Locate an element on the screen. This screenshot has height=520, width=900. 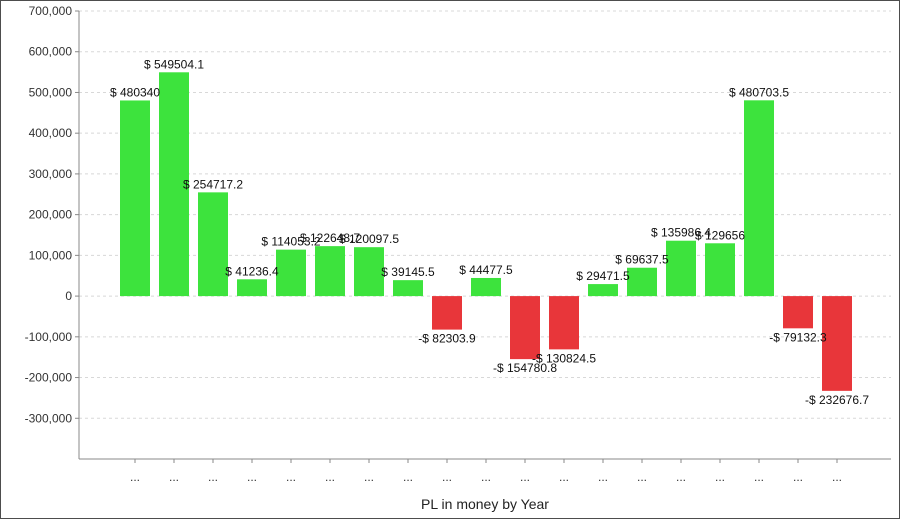
y-tick-label: 500,000 is located at coordinates (51, 92).